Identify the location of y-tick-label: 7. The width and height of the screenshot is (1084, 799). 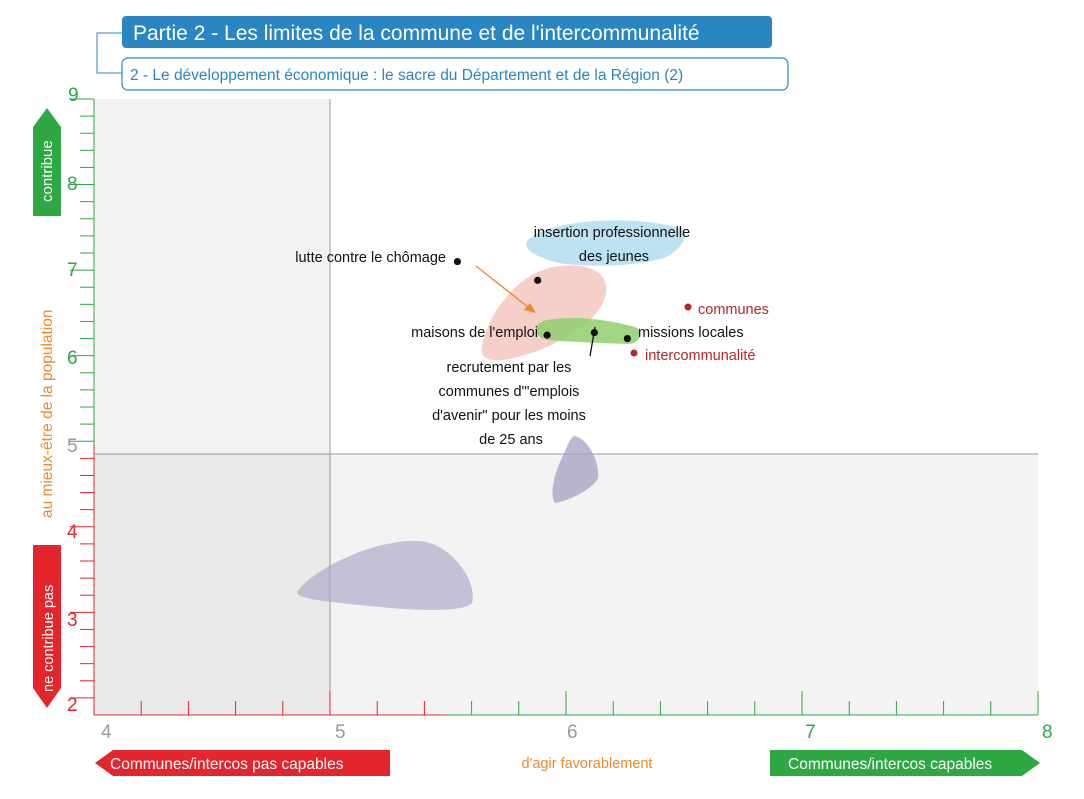
(72, 270).